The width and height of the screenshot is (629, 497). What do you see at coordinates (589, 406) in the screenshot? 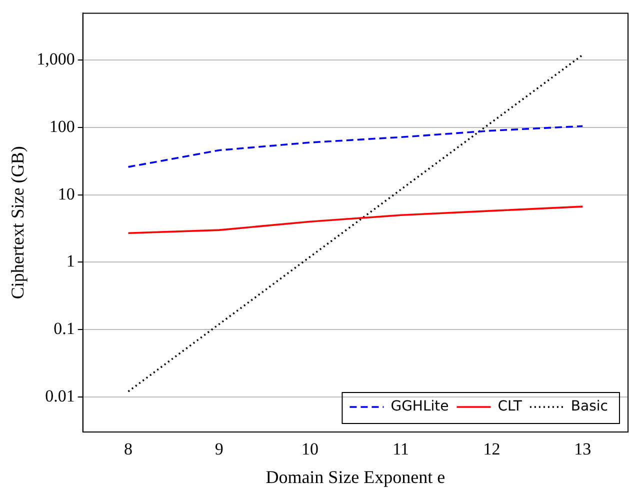
I see `legend-label: Basic` at bounding box center [589, 406].